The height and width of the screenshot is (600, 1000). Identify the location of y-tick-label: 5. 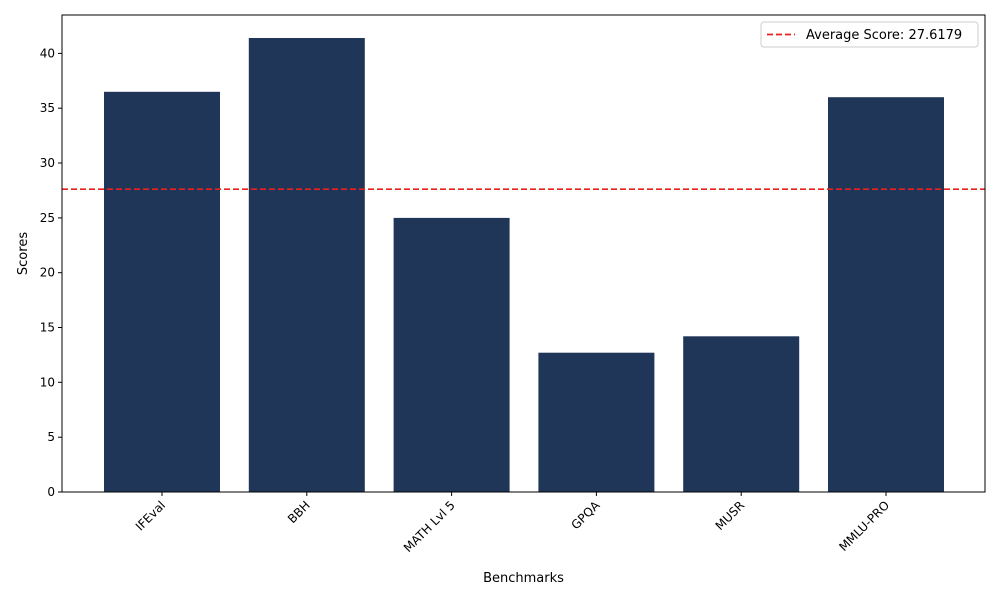
(51, 437).